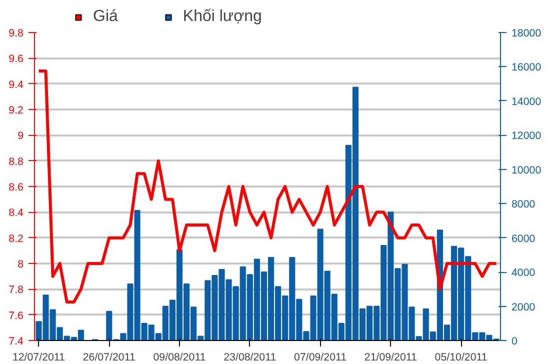  Describe the element at coordinates (16, 290) in the screenshot. I see `y-tick-label: 7.8` at that location.